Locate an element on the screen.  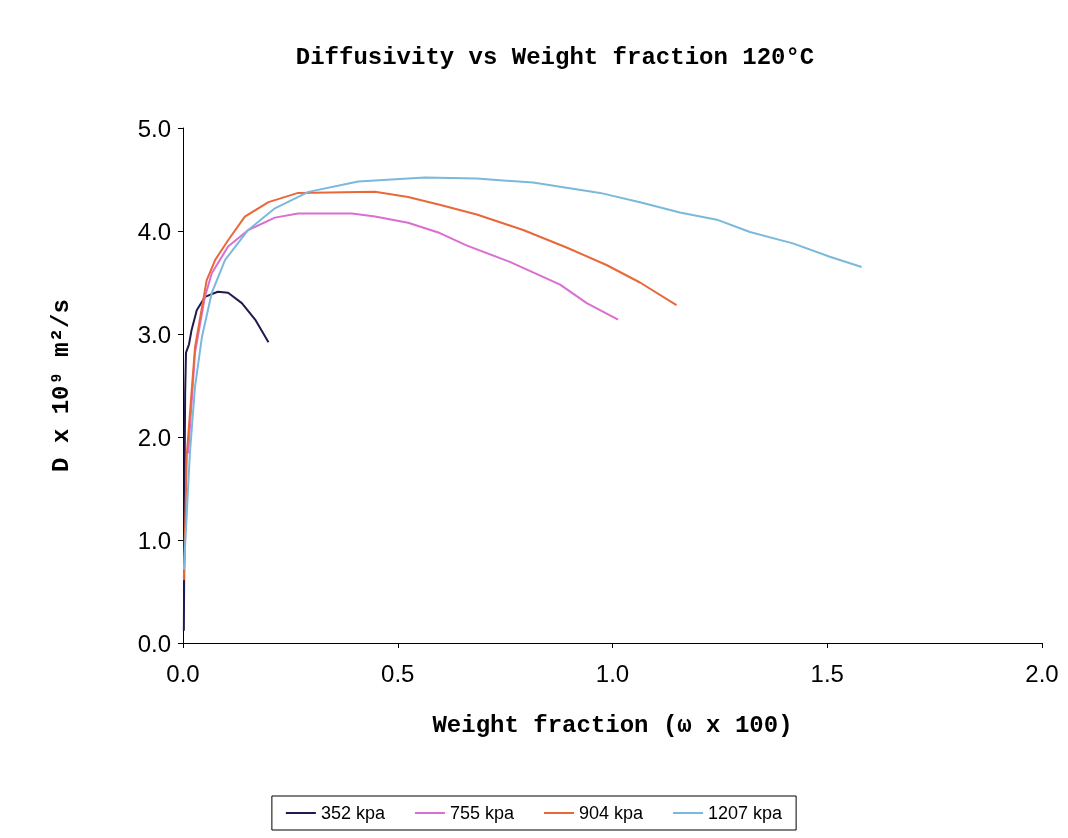
y-tick-label: 4.0 is located at coordinates (154, 231).